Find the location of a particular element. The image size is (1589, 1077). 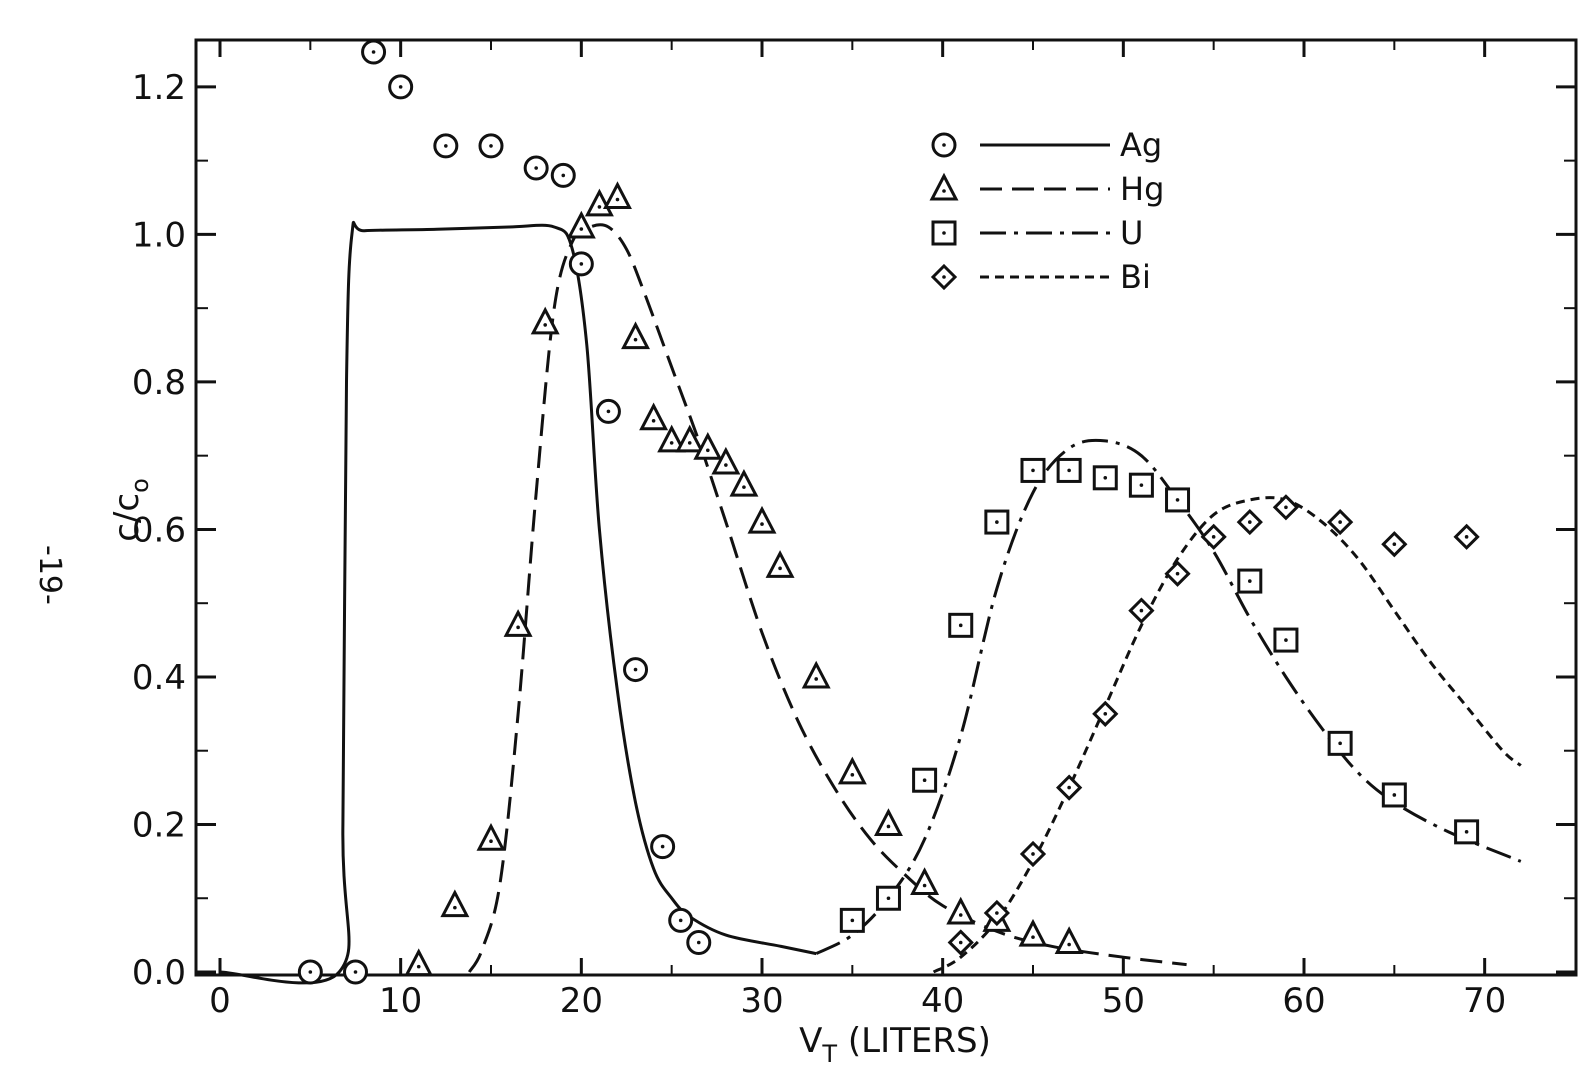

y-tick-label-3: 0.6 is located at coordinates (159, 530).